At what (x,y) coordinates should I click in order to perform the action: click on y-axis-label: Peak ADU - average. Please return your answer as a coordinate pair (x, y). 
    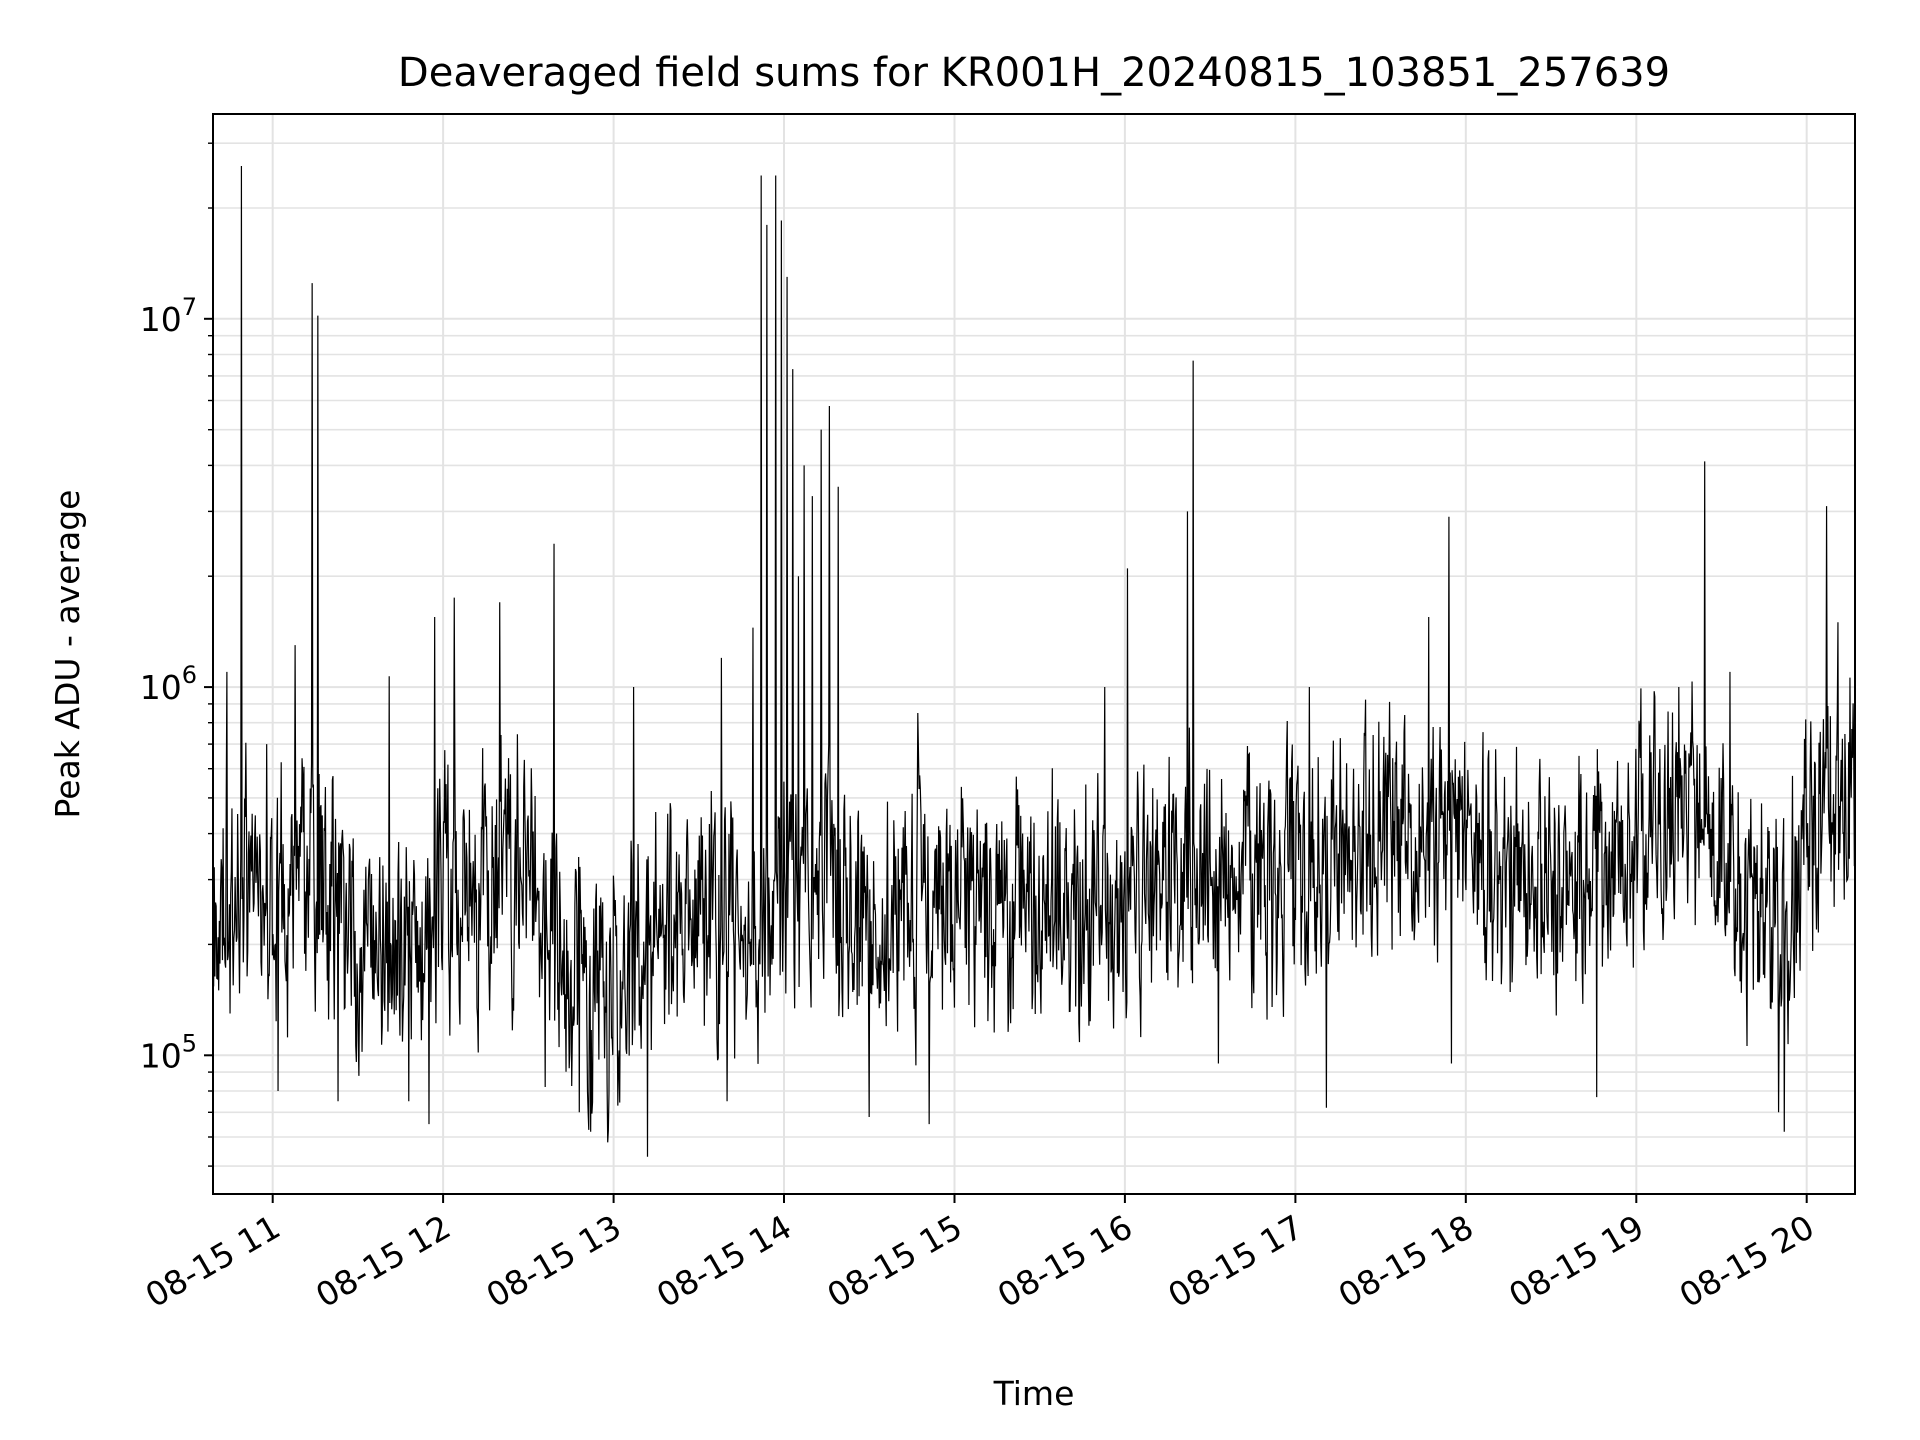
    Looking at the image, I should click on (67, 654).